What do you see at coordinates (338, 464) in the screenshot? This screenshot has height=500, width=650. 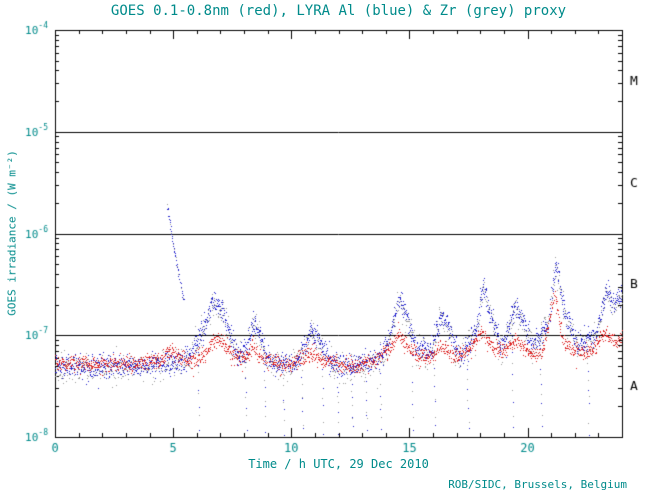 I see `x-axis-label: Time / h UTC, 29 Dec 2010` at bounding box center [338, 464].